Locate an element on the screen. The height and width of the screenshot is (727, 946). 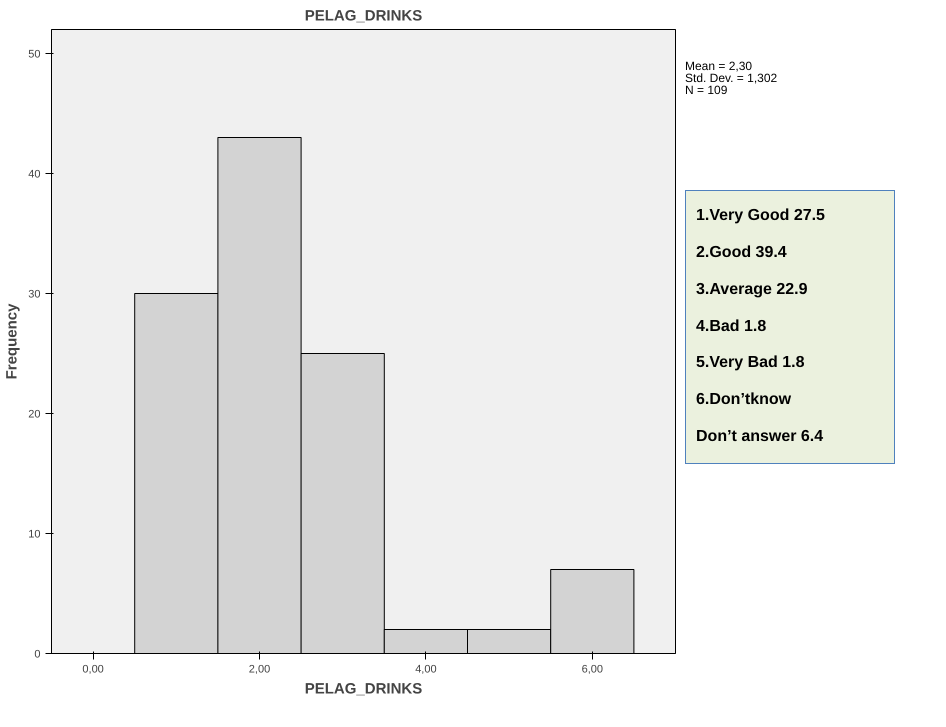
x-tick-label: 0,00 is located at coordinates (93, 670).